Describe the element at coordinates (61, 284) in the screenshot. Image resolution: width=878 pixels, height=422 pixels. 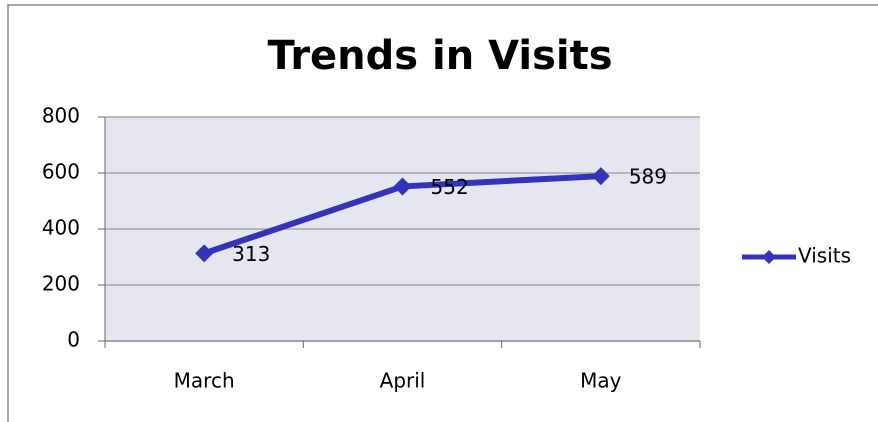
I see `y-tick-label: 200` at that location.